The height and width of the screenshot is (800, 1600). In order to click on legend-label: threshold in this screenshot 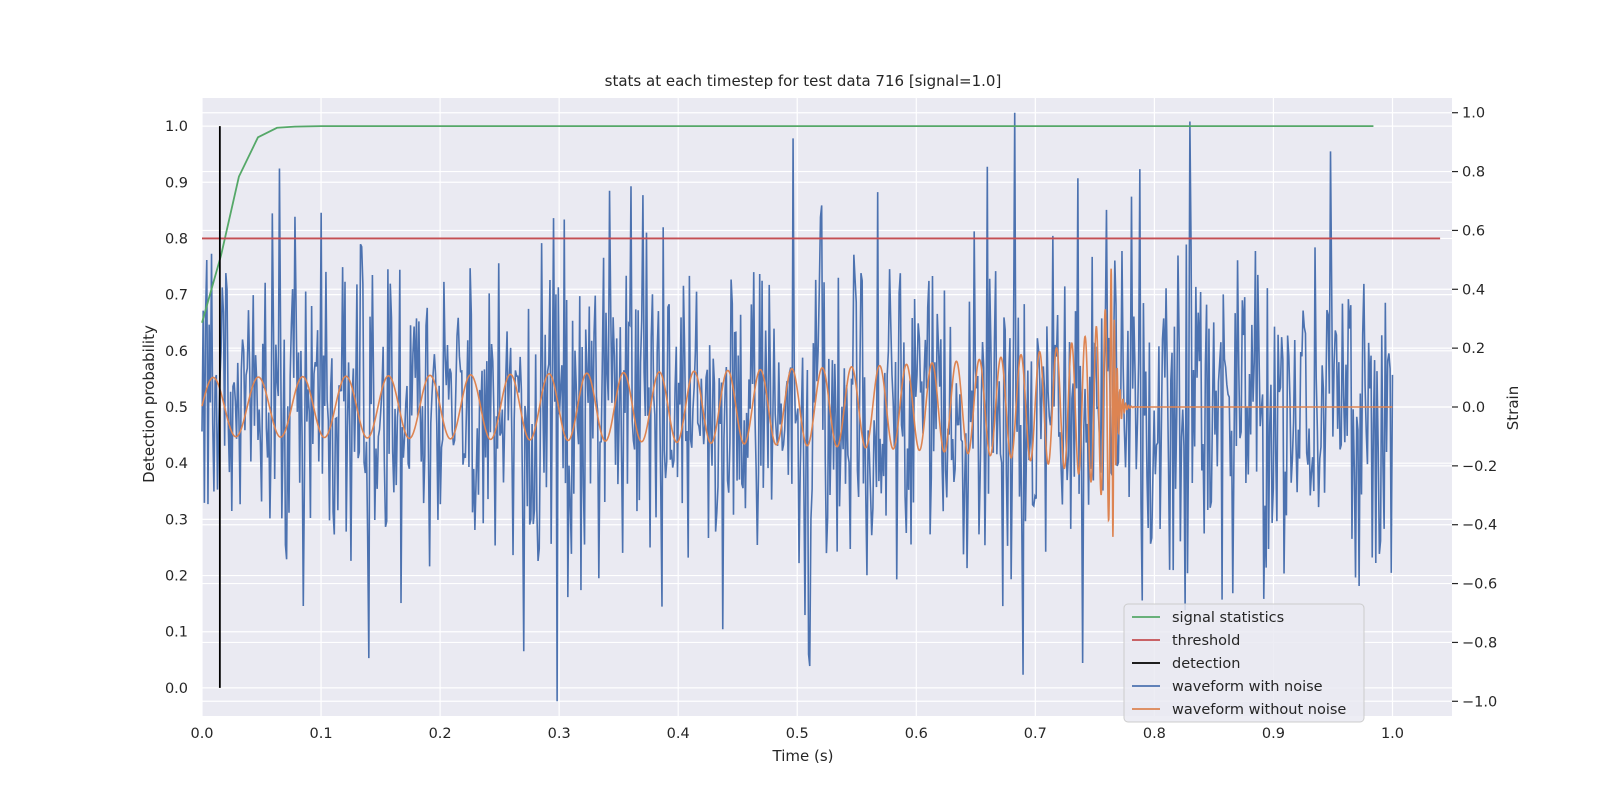, I will do `click(1206, 641)`.